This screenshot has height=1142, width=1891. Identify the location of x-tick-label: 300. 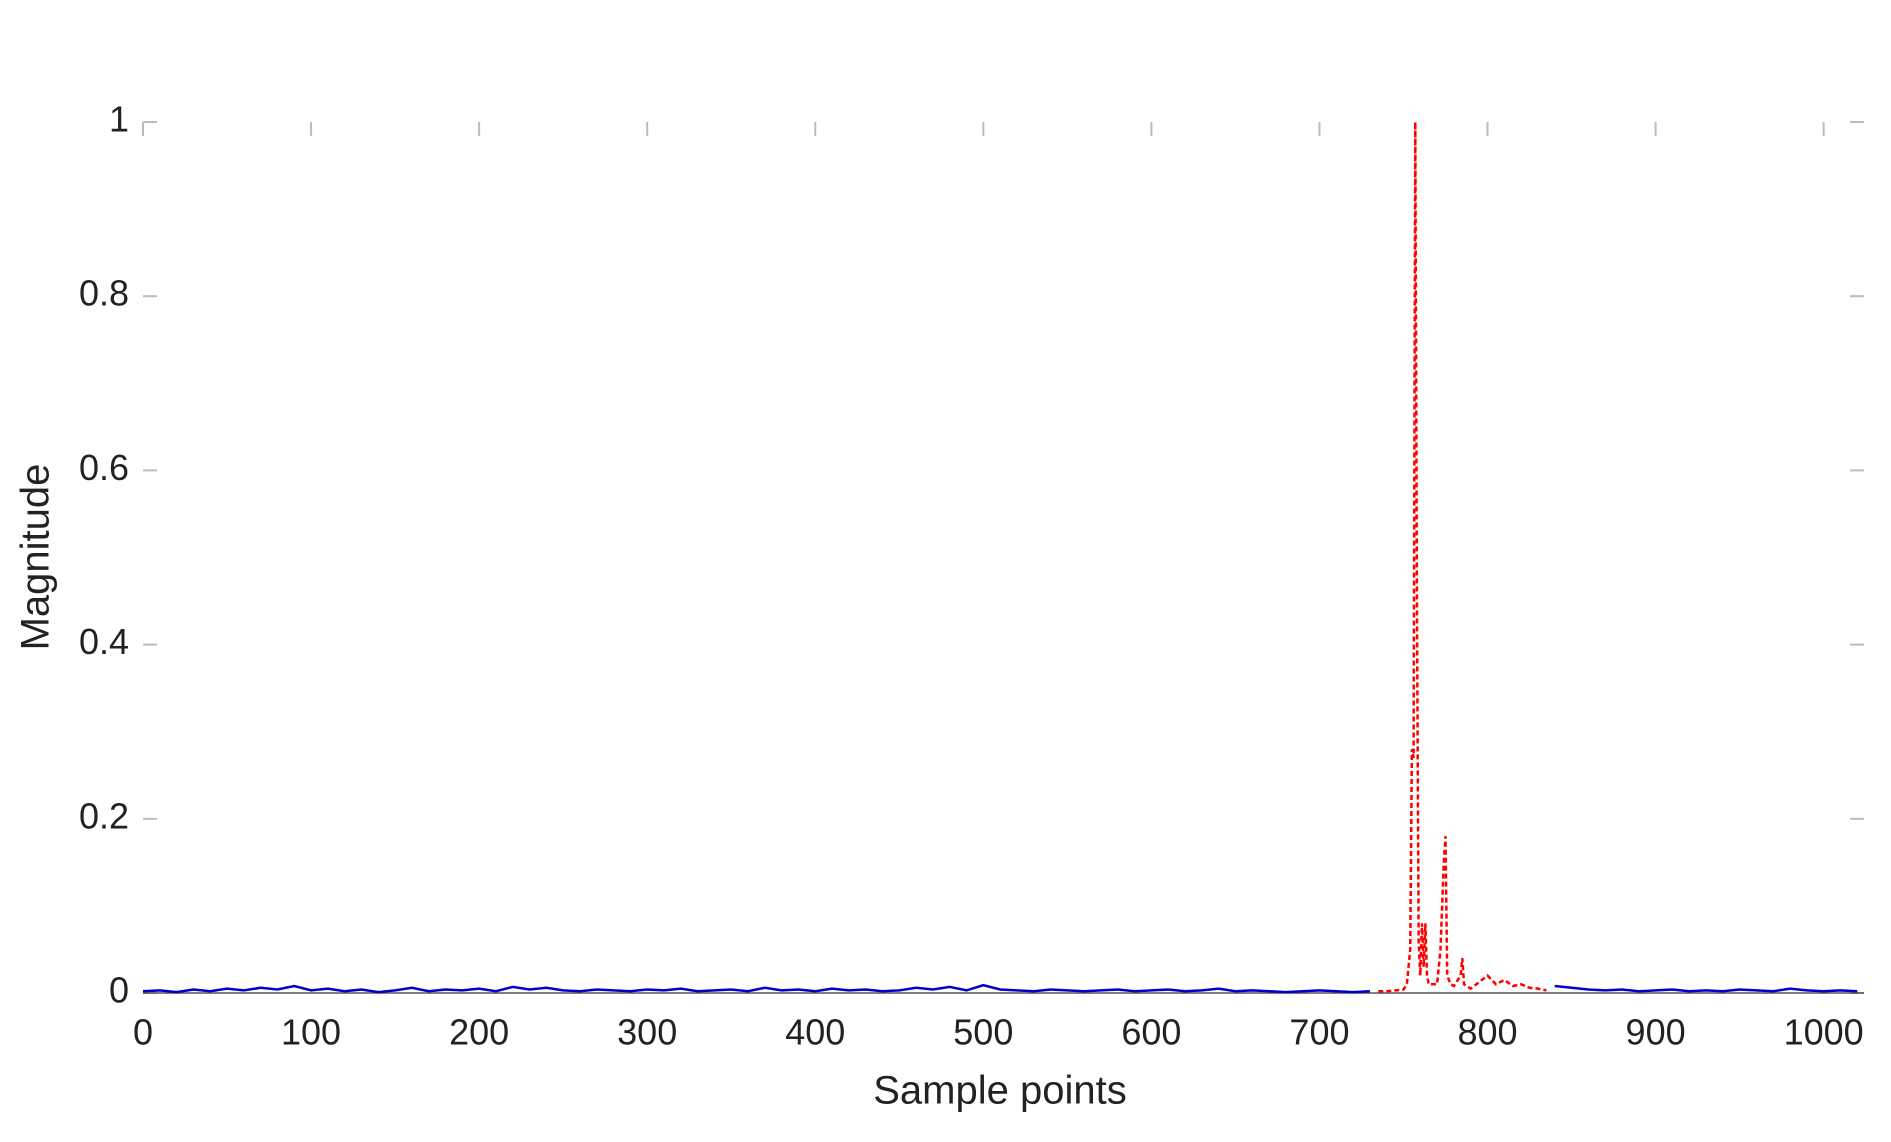
(647, 1032).